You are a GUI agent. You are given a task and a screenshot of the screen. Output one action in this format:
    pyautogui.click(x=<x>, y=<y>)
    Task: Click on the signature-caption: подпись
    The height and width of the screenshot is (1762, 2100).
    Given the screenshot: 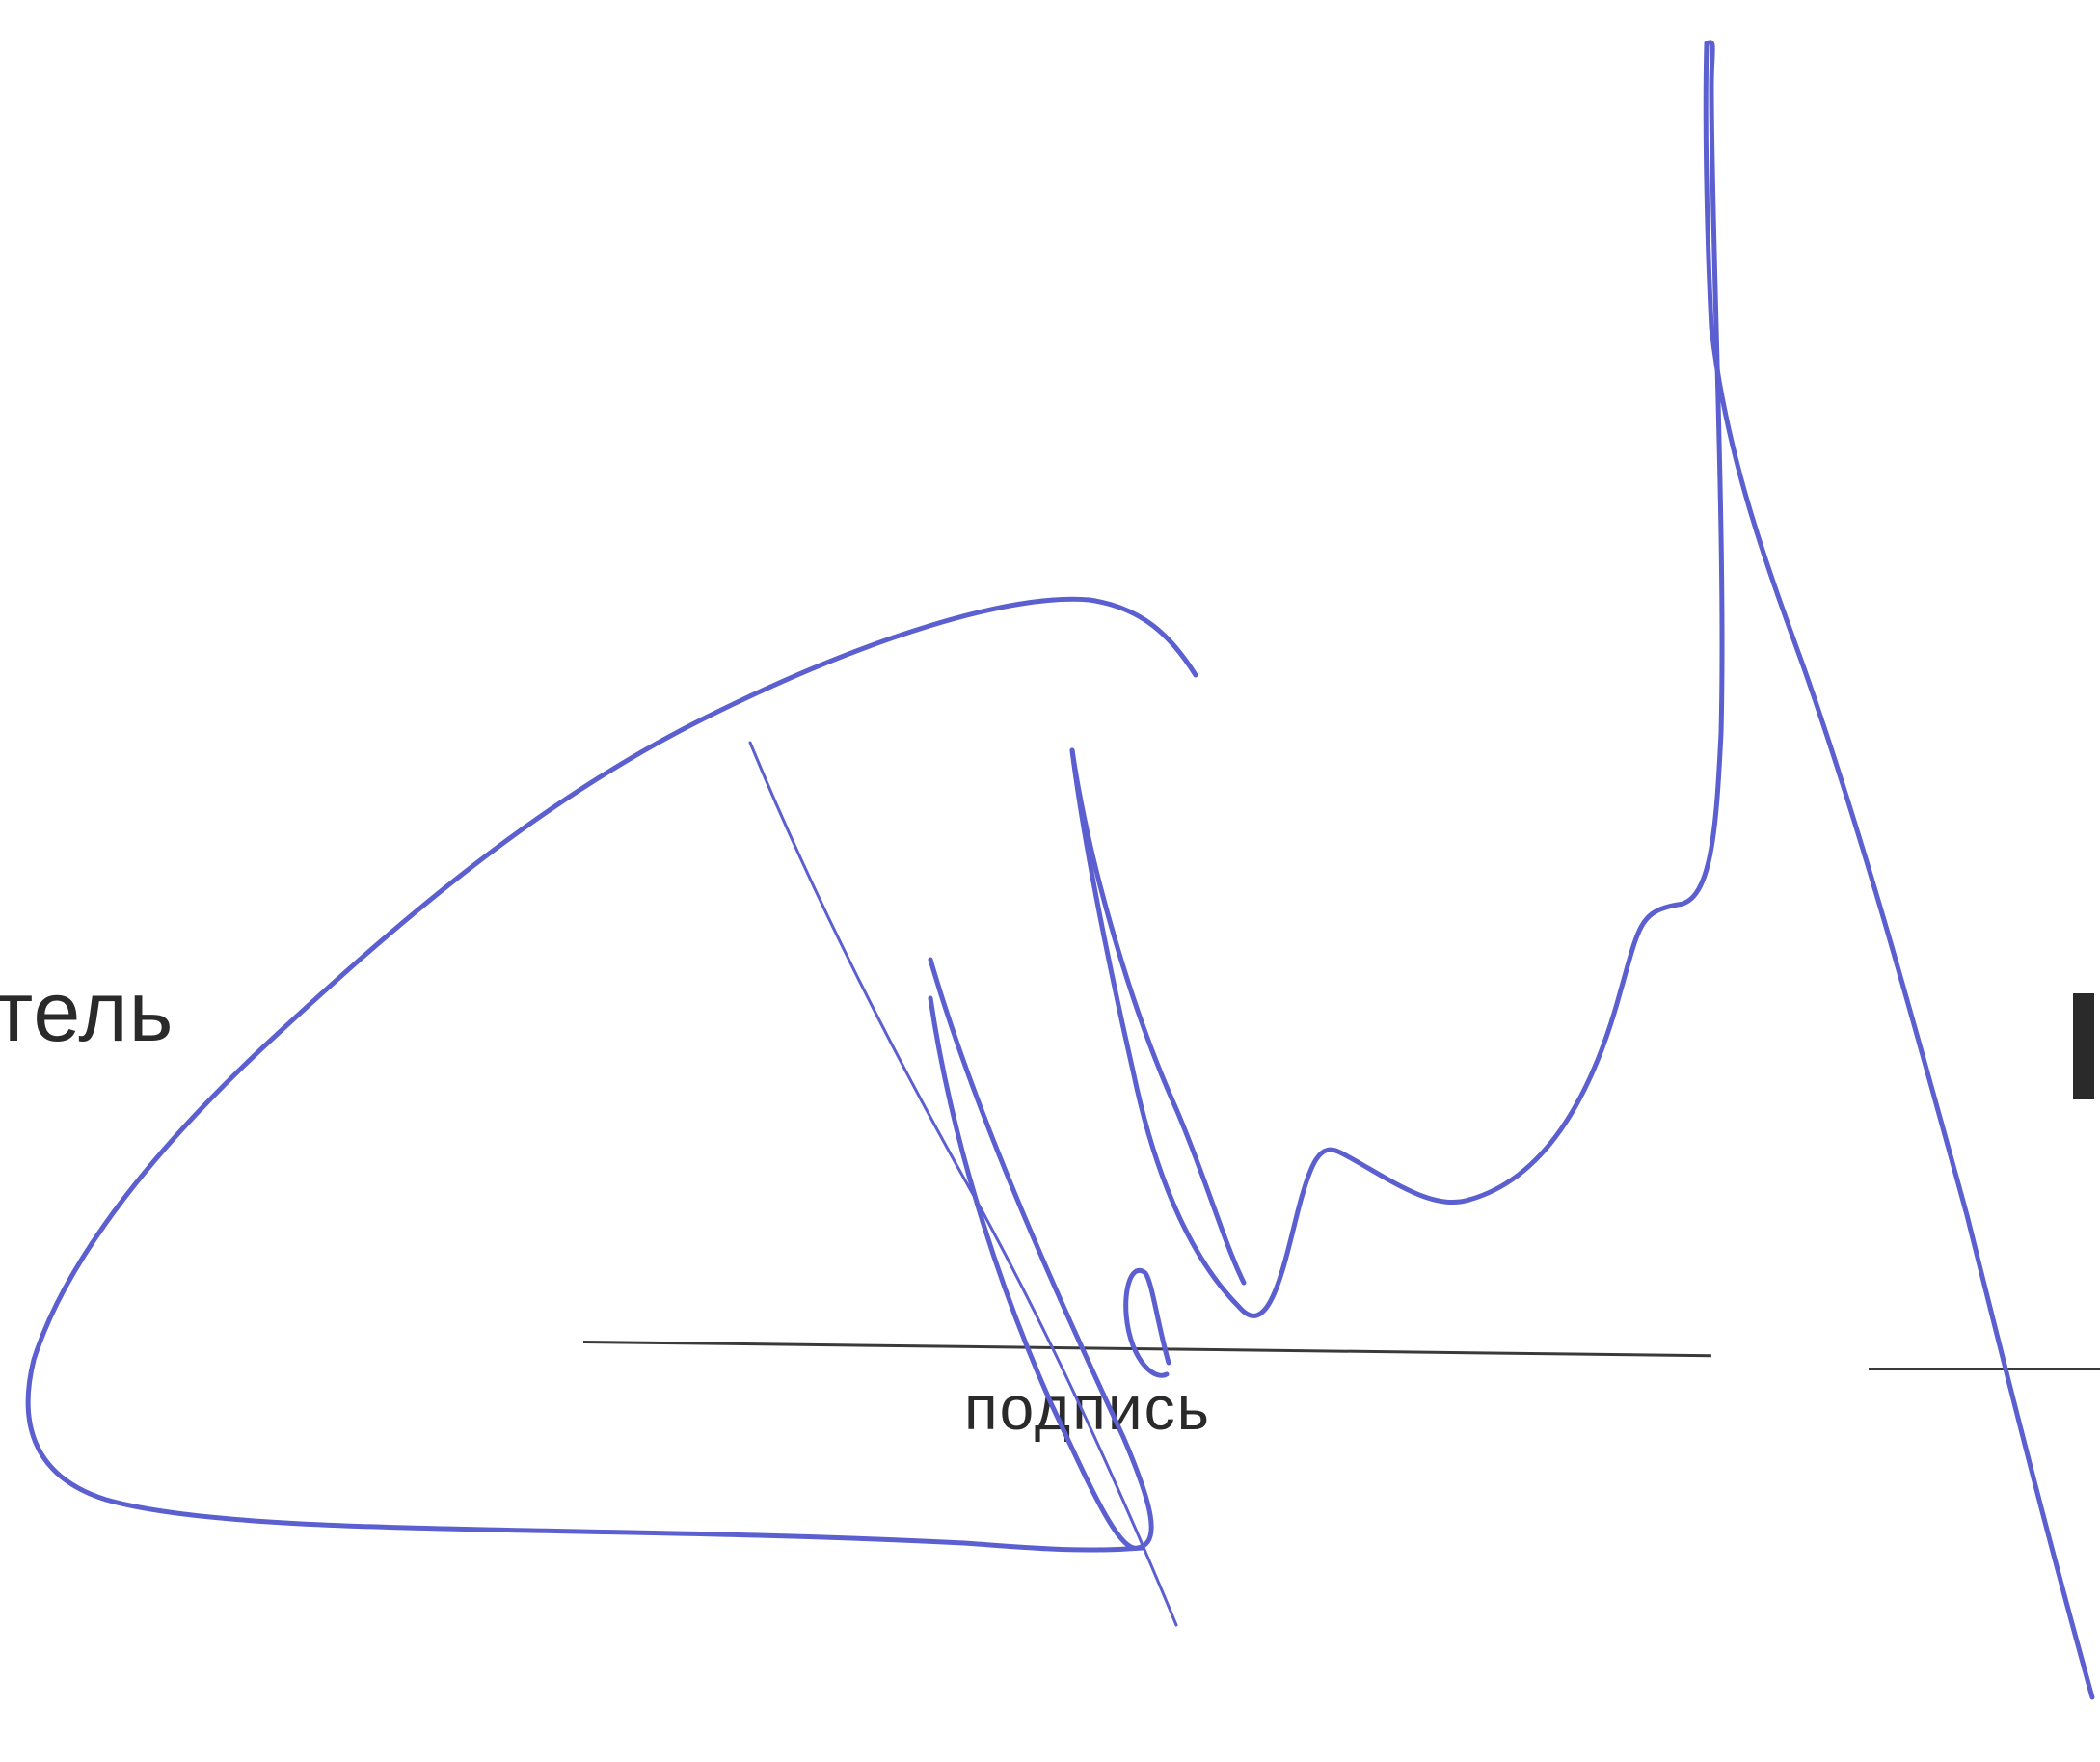 What is the action you would take?
    pyautogui.click(x=1087, y=1408)
    